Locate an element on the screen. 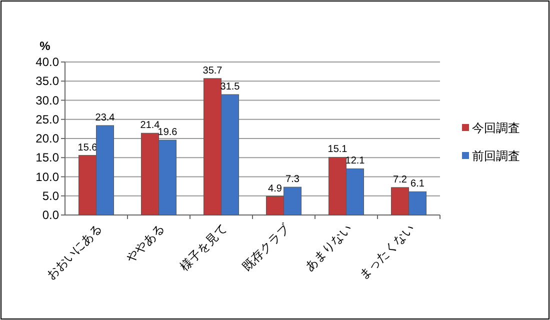 The image size is (550, 320). y-tick-label: 15.0 is located at coordinates (48, 157).